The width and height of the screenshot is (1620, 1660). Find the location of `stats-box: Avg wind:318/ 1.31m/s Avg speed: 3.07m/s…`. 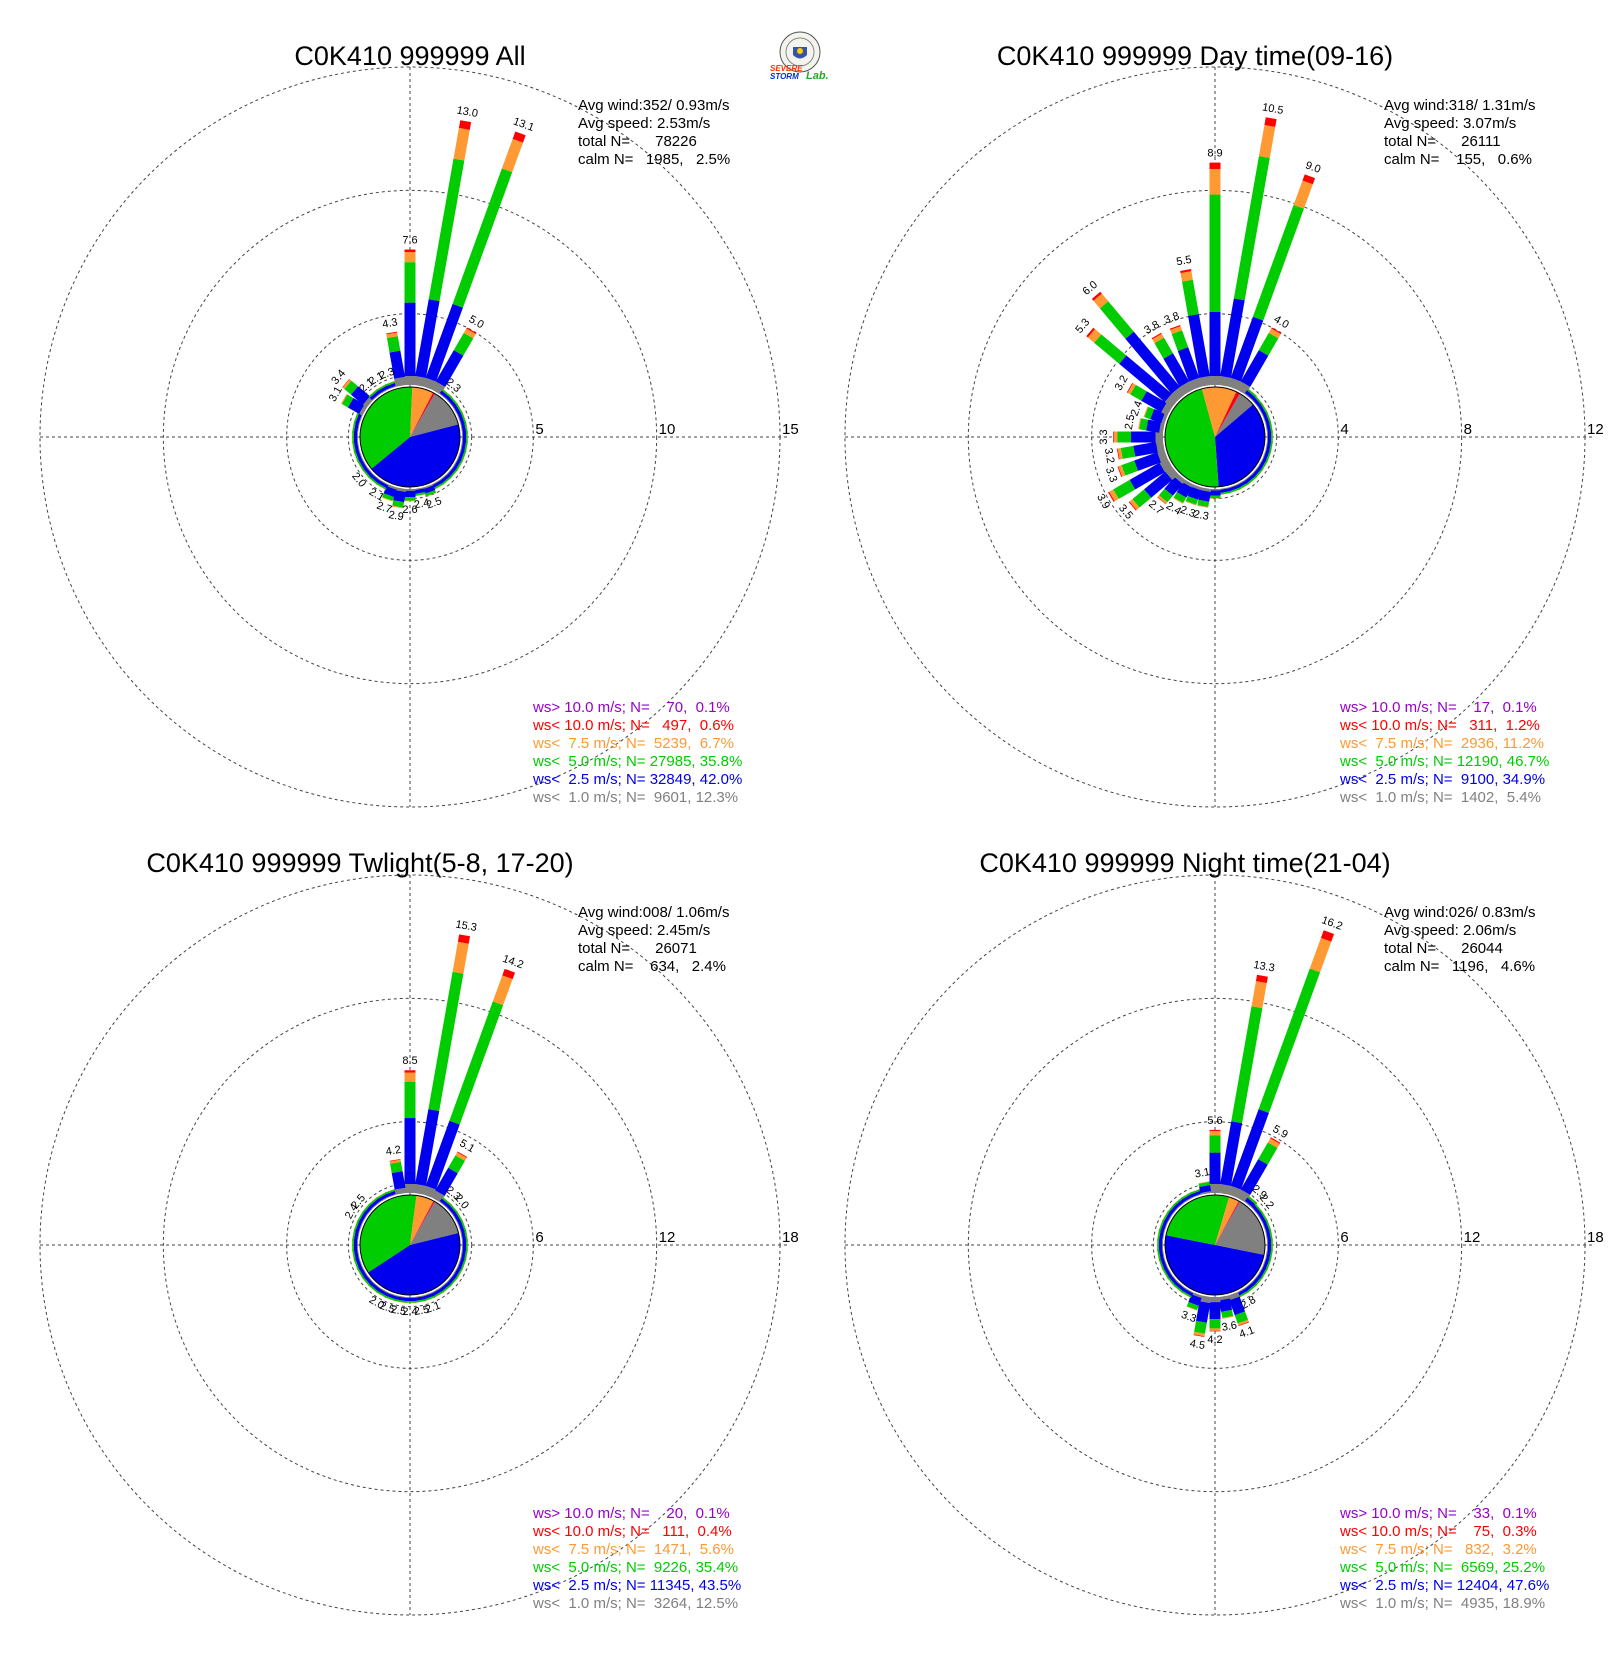

stats-box: Avg wind:318/ 1.31m/s Avg speed: 3.07m/s… is located at coordinates (1459, 132).